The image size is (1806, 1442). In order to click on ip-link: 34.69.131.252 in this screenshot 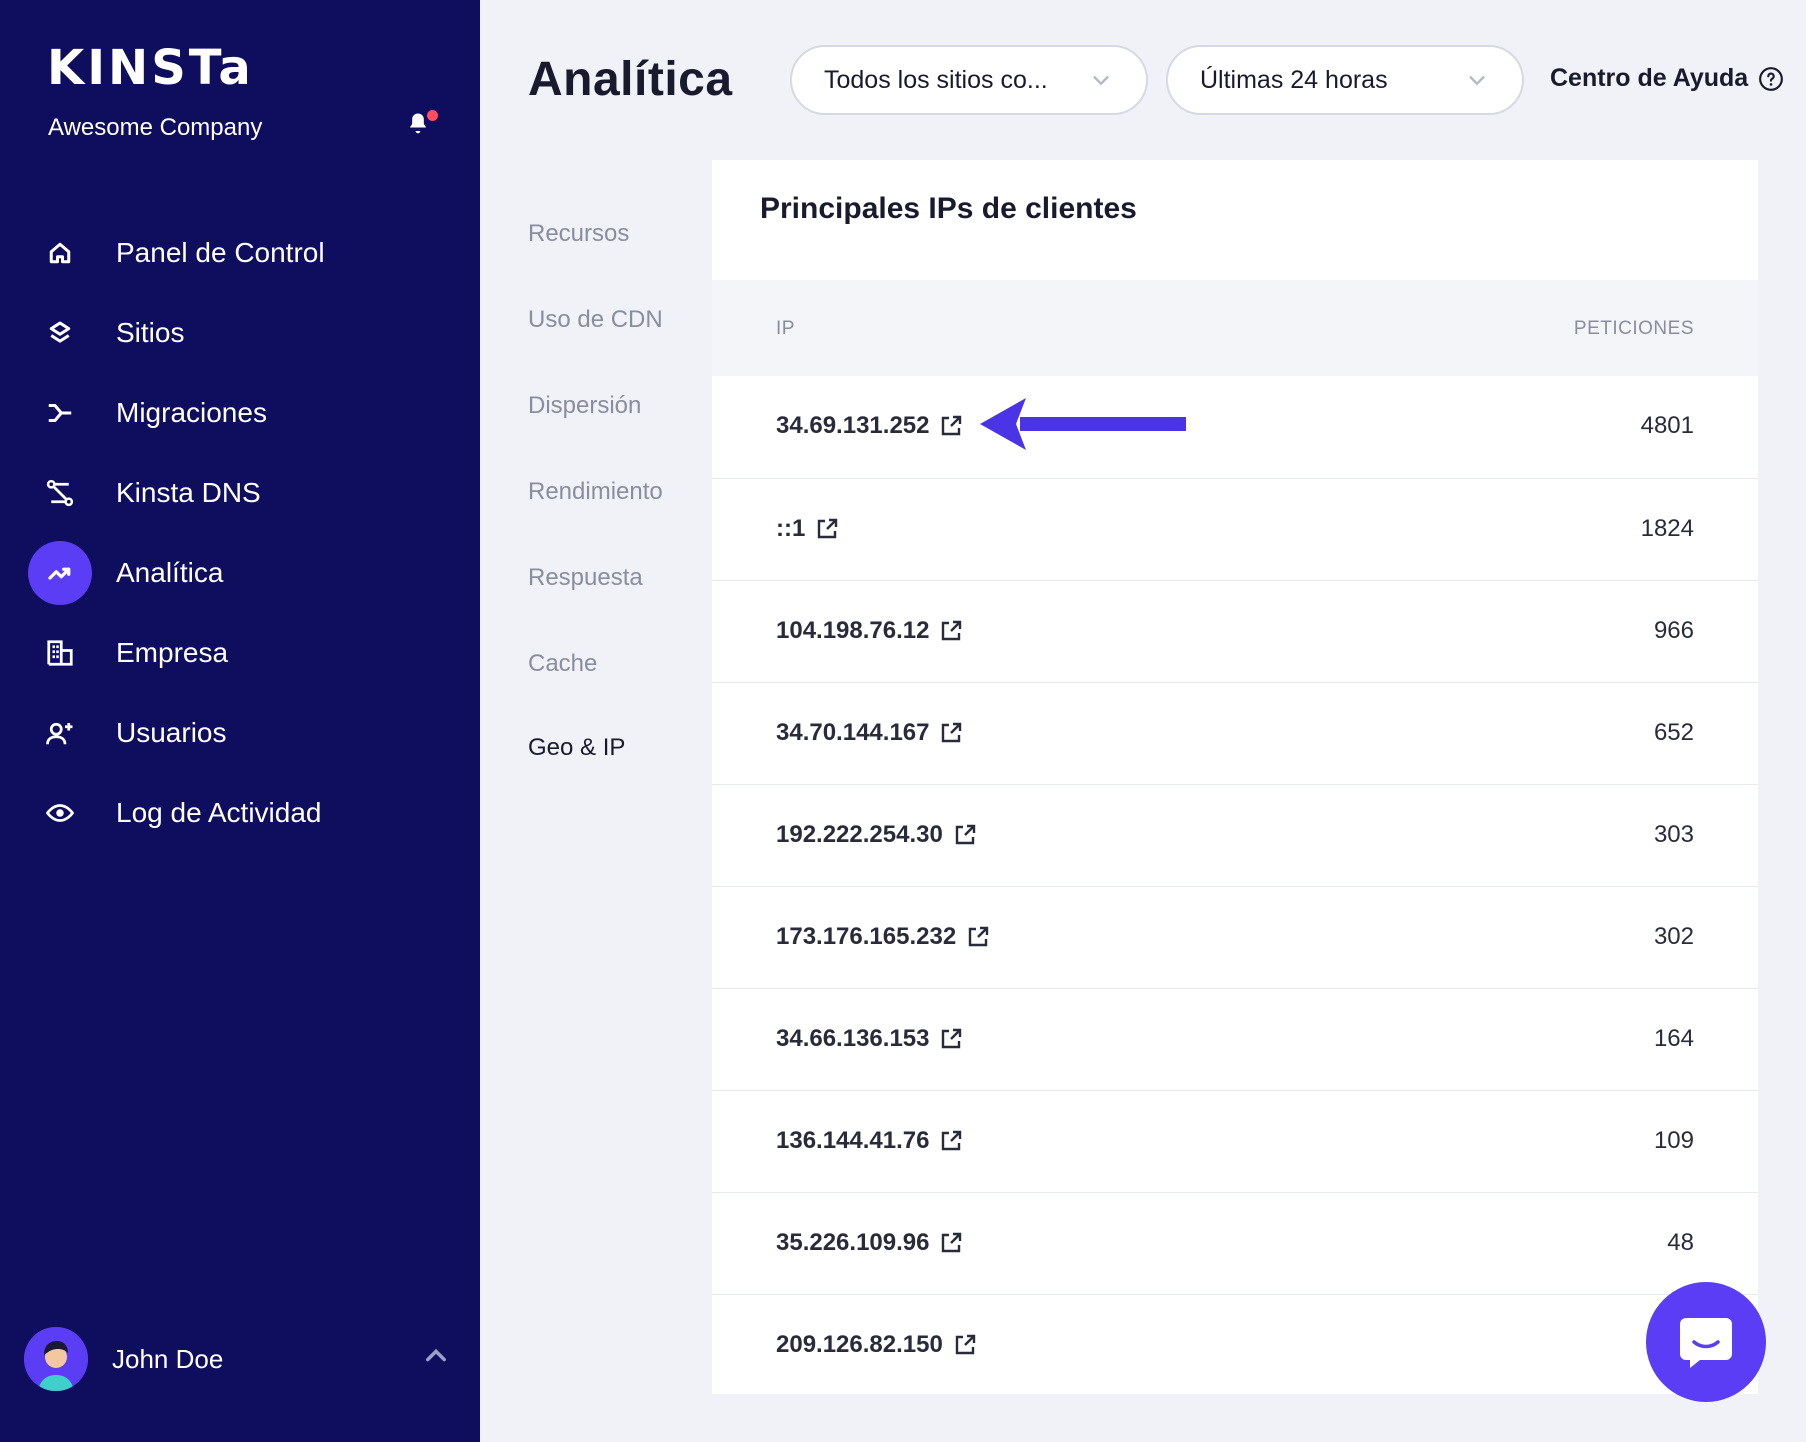, I will do `click(869, 426)`.